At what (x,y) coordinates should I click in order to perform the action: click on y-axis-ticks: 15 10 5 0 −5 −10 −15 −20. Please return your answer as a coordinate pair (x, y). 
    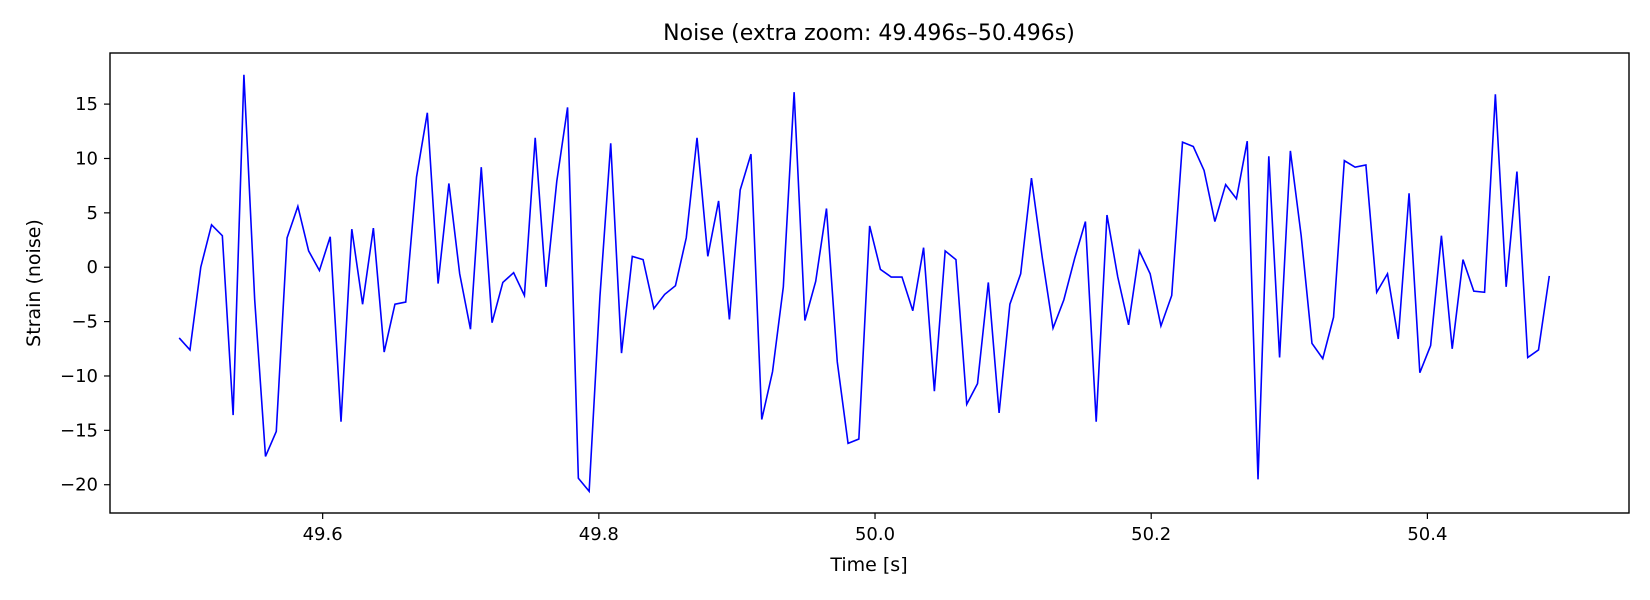
    Looking at the image, I should click on (85, 295).